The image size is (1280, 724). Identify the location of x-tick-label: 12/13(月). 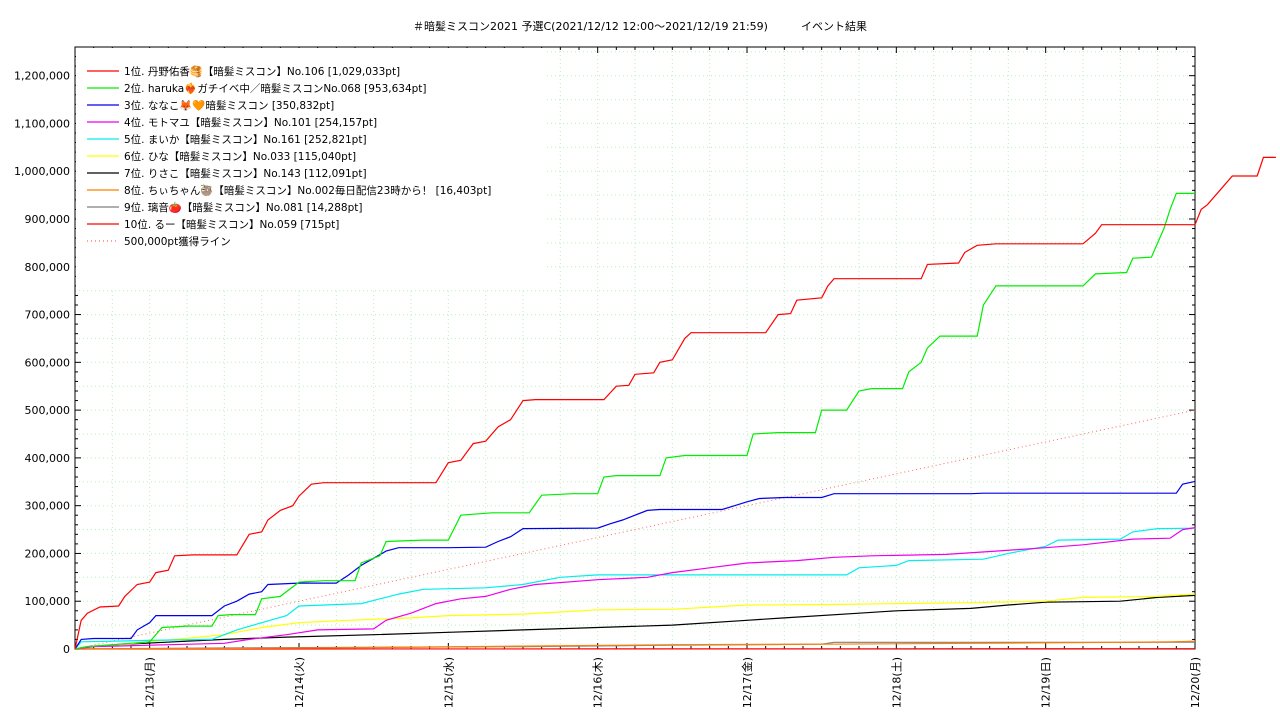
(150, 682).